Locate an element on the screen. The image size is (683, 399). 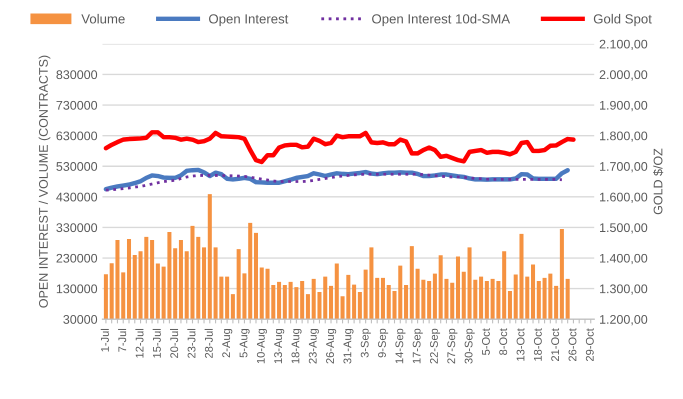
x-tick-label: 29-Oct is located at coordinates (590, 345).